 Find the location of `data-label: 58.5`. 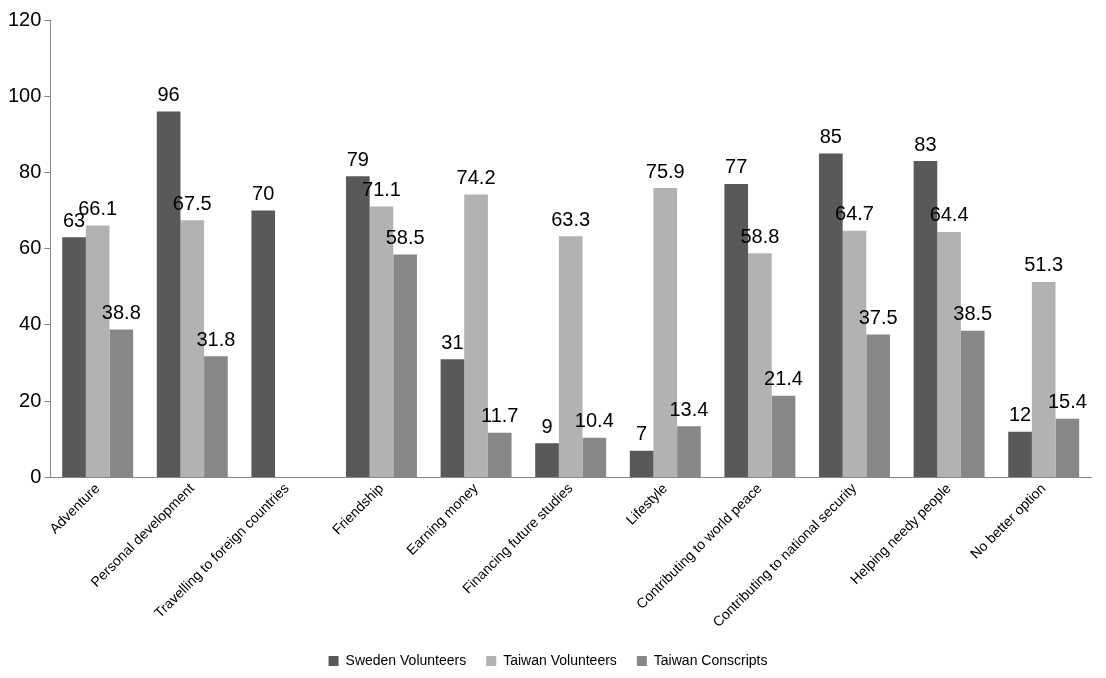

data-label: 58.5 is located at coordinates (405, 236).